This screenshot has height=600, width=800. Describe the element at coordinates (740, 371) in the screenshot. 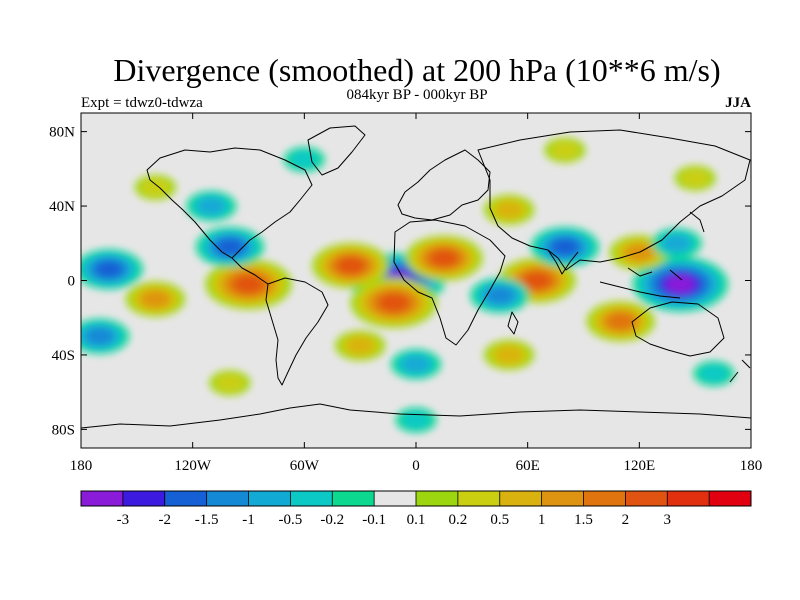

I see `coast-new-zealand` at that location.